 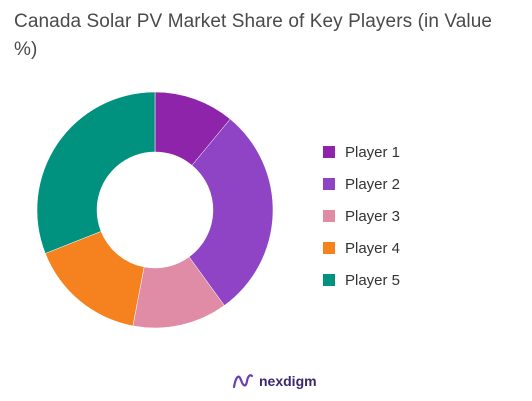 What do you see at coordinates (373, 248) in the screenshot?
I see `legend-label: Player 4` at bounding box center [373, 248].